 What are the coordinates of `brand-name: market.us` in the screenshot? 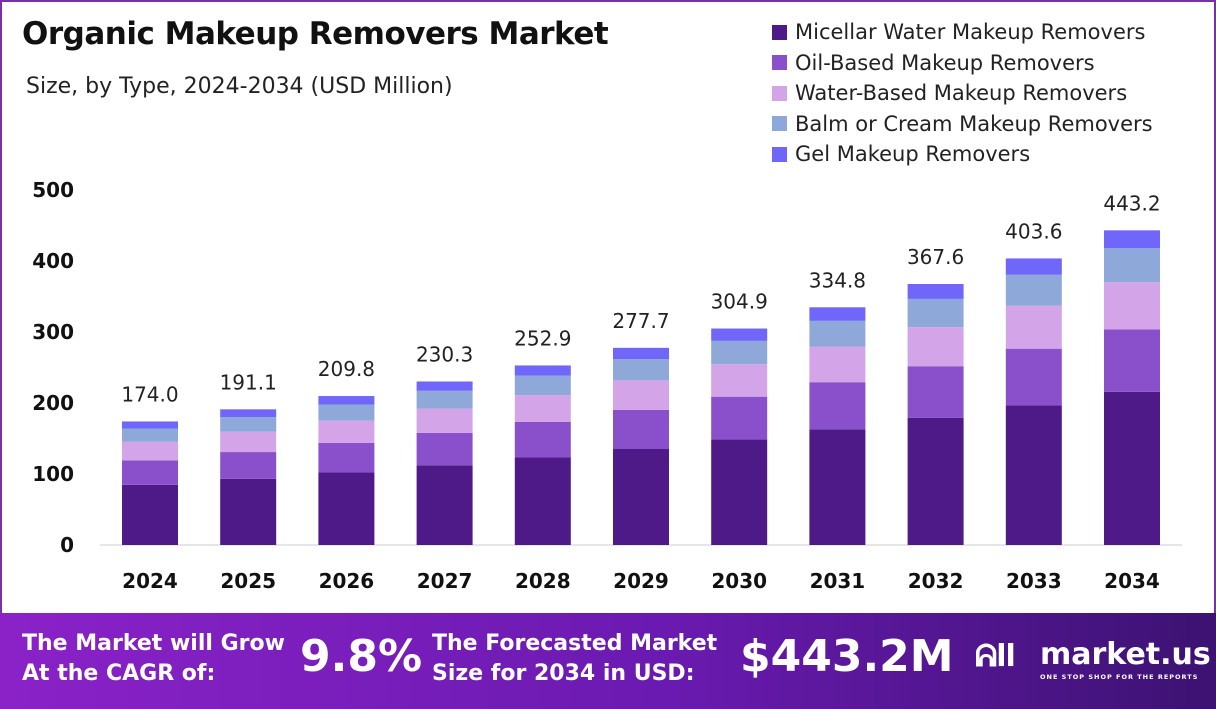 It's located at (1125, 654).